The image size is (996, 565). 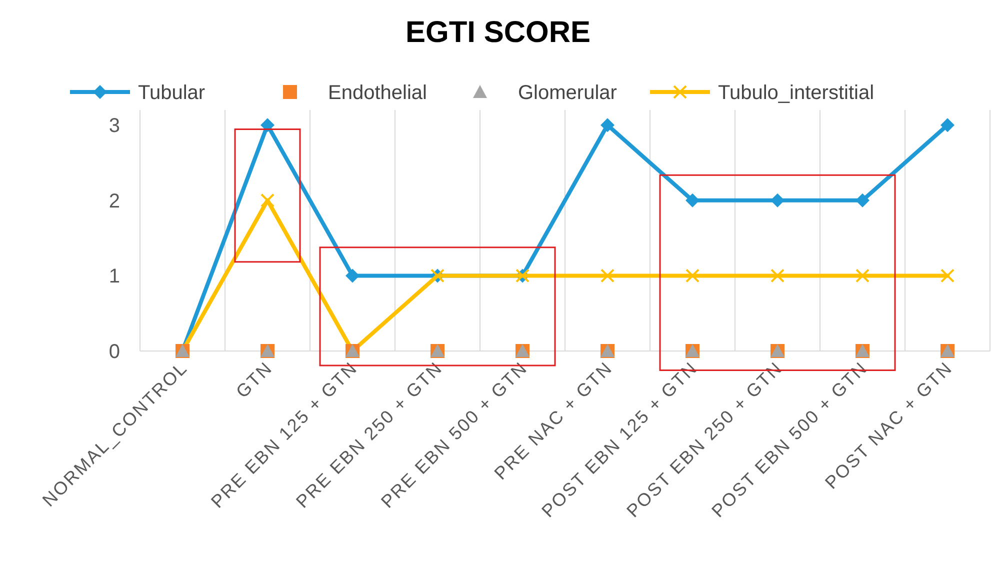 I want to click on chart-title: EGTI SCORE, so click(x=498, y=32).